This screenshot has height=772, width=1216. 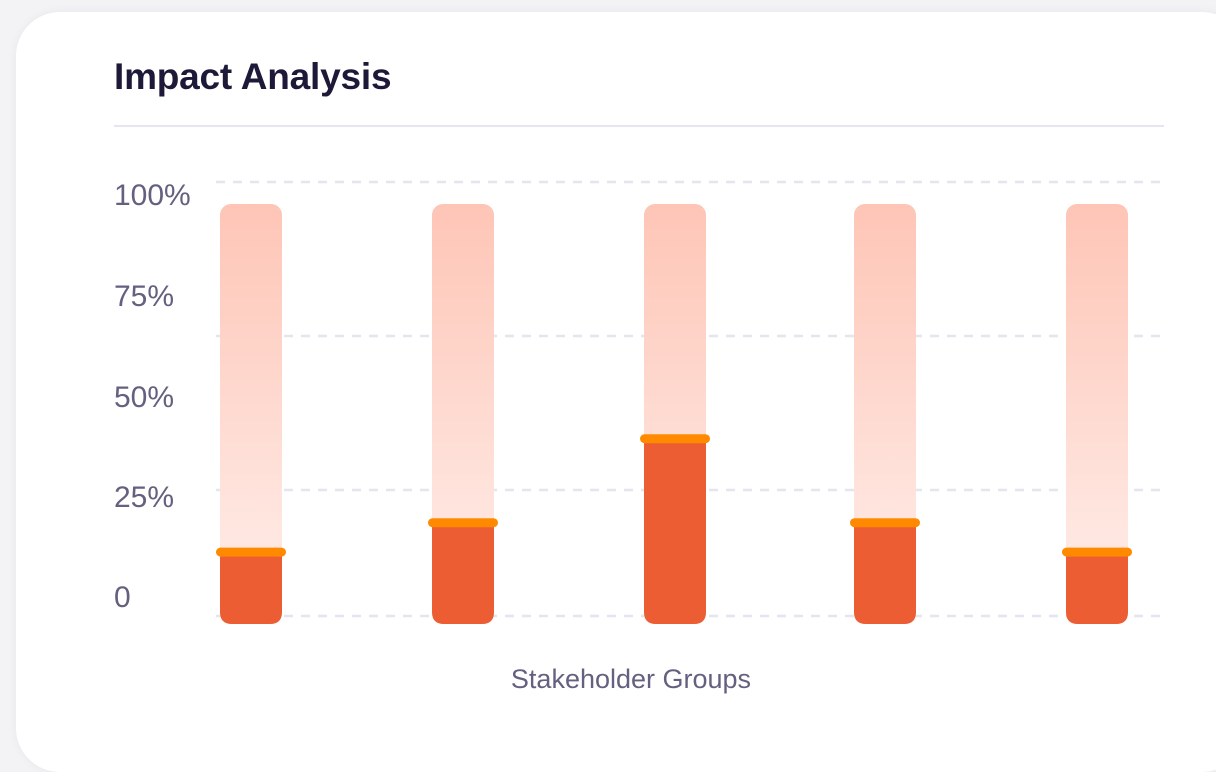 I want to click on y-tick-label: 75%, so click(x=144, y=296).